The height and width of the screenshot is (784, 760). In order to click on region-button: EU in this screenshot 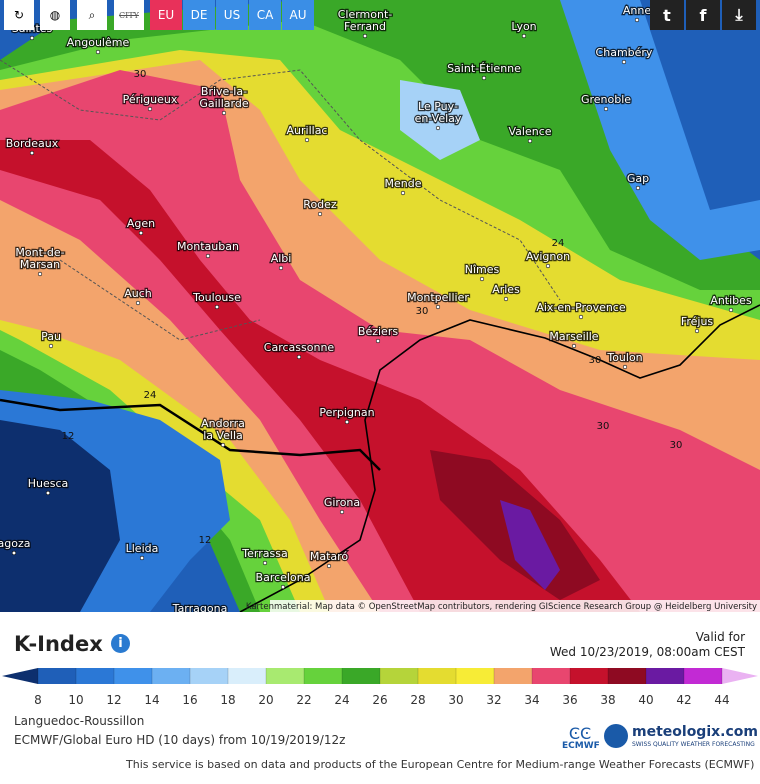, I will do `click(166, 15)`.